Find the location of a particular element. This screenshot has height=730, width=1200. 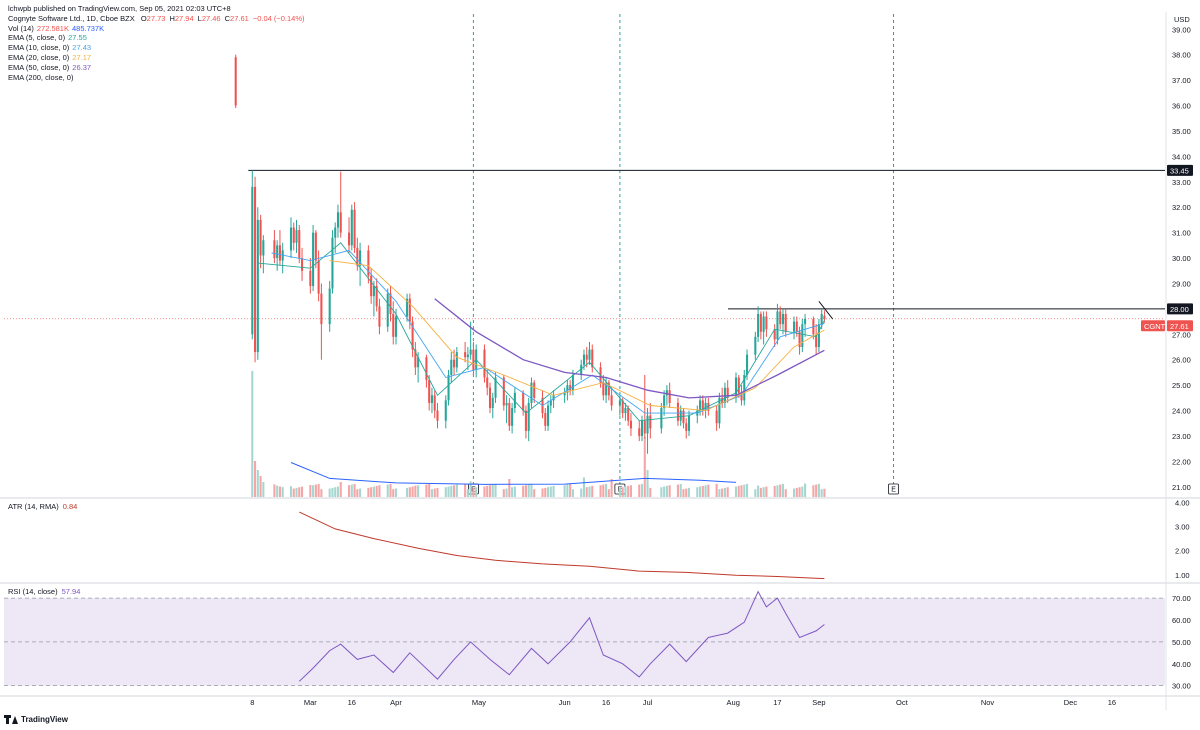

rsi-tick-label: 40.00 is located at coordinates (1181, 664).